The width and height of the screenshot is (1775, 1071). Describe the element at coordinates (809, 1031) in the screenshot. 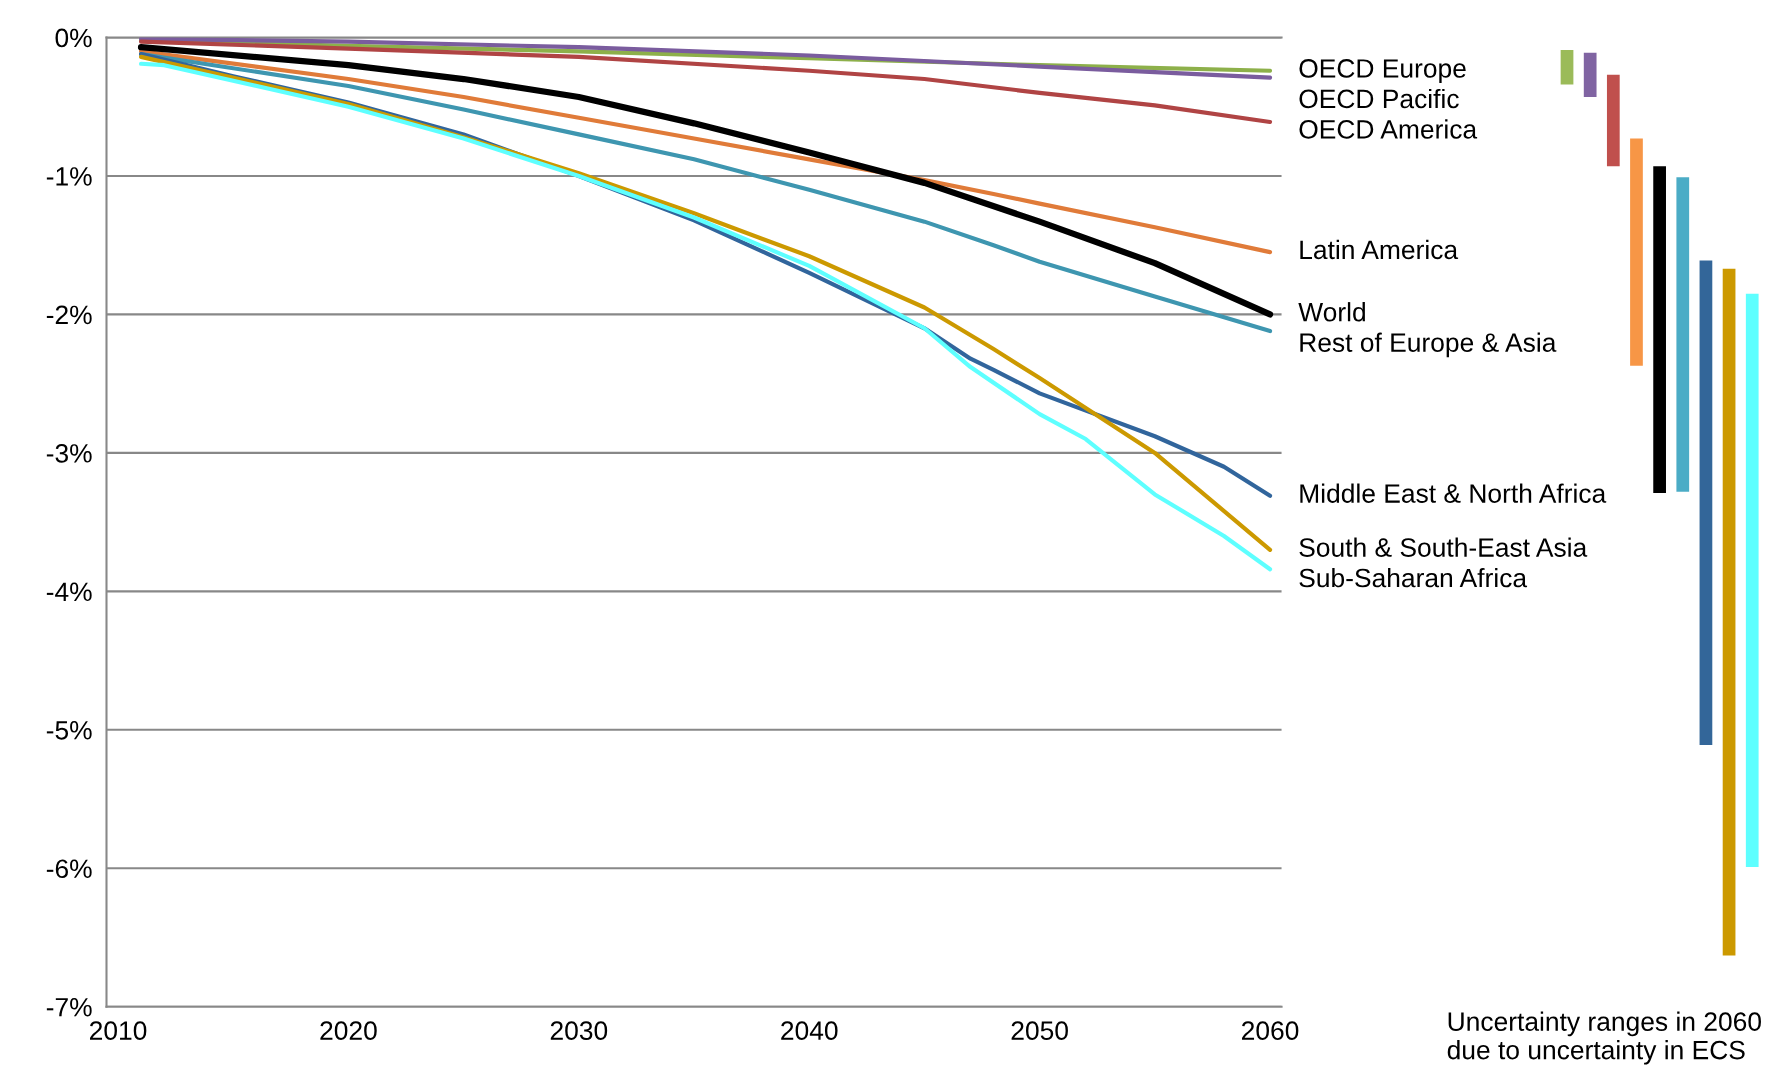

I see `x-tick-label: 2040` at that location.